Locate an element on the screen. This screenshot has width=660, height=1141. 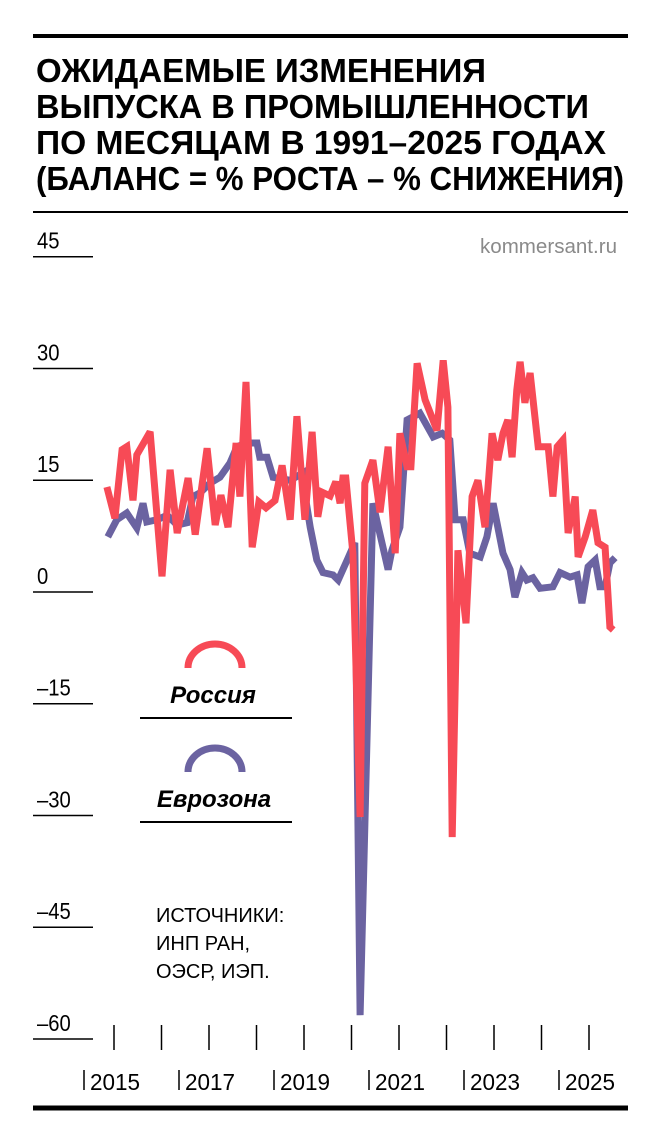
y-tick-label: 45 is located at coordinates (48, 241).